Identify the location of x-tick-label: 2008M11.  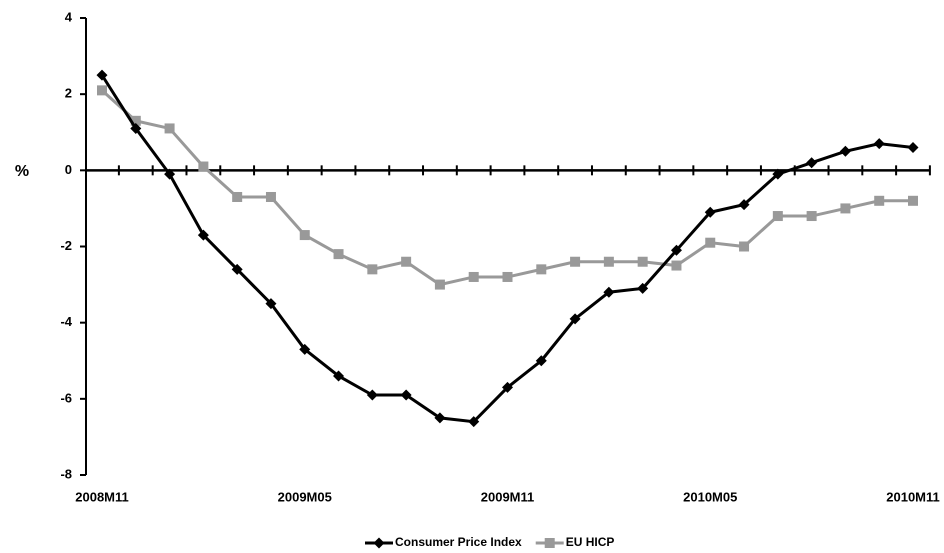
(102, 496).